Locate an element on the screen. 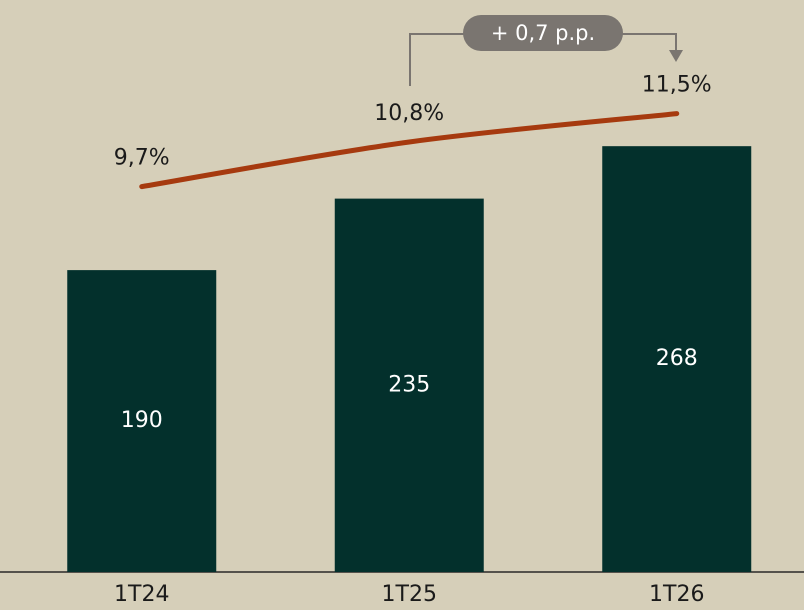  annotation-text: + 0,7 p.p. is located at coordinates (543, 33).